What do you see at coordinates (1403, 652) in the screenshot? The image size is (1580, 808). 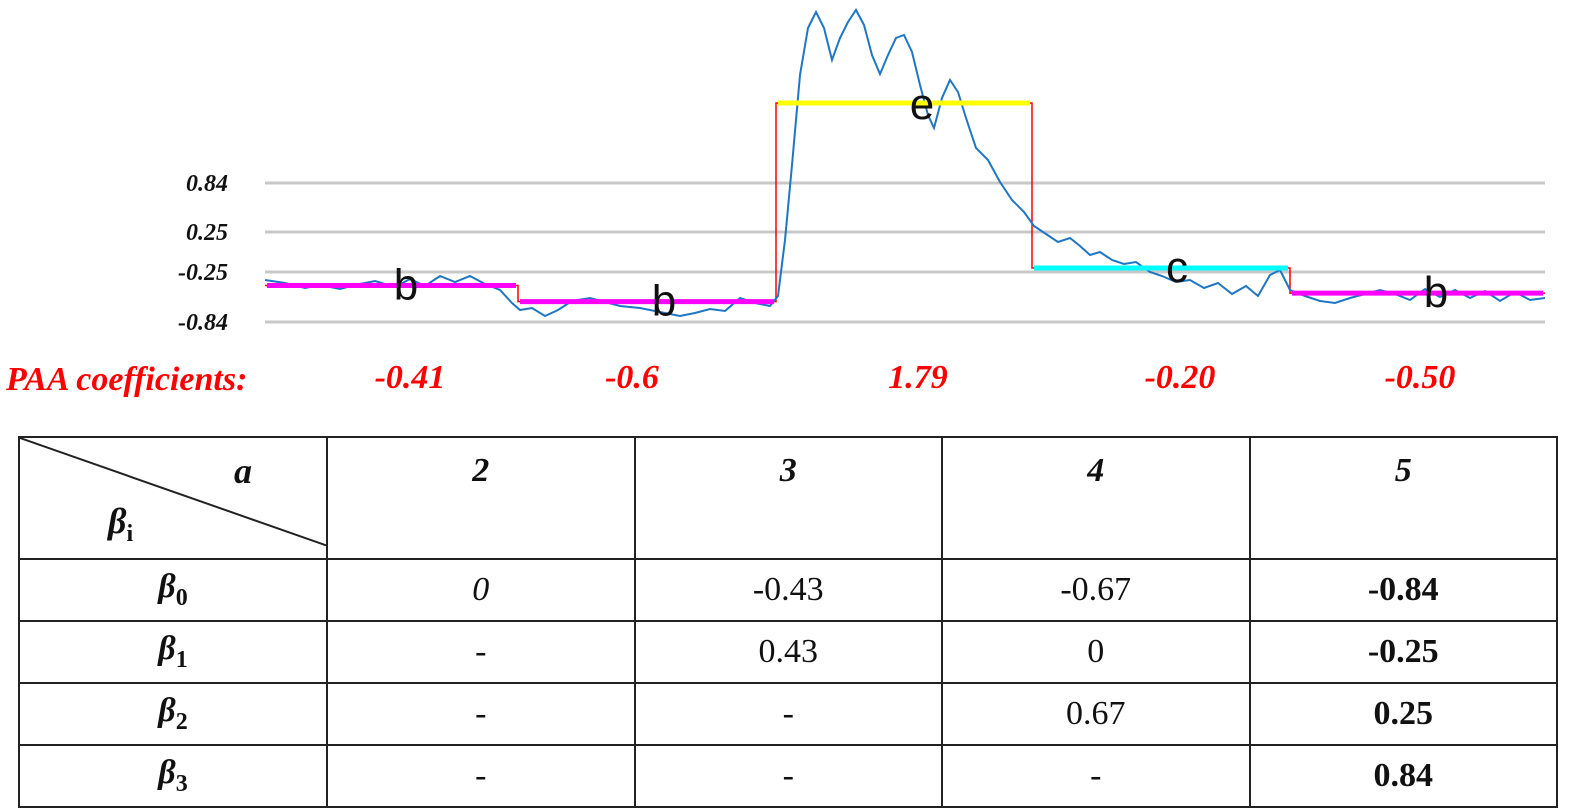 I see `table-cell: -0.25` at bounding box center [1403, 652].